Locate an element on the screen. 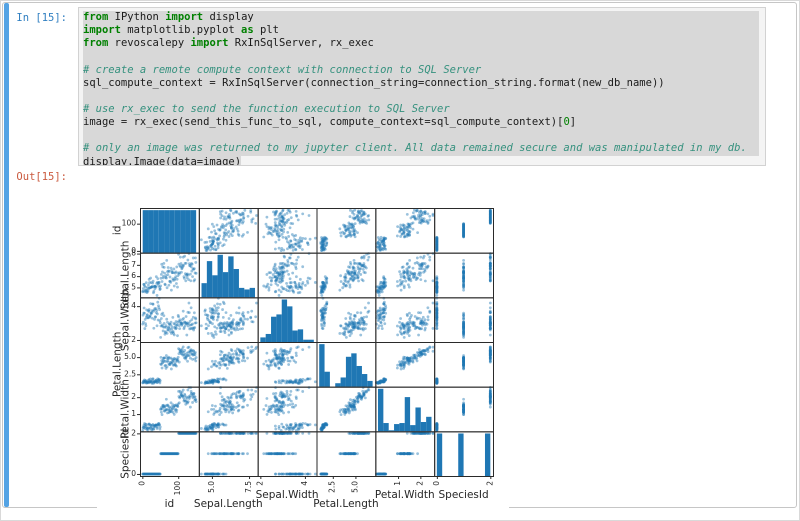 This screenshot has height=521, width=800. code-line: display.Image(data=image) is located at coordinates (162, 160).